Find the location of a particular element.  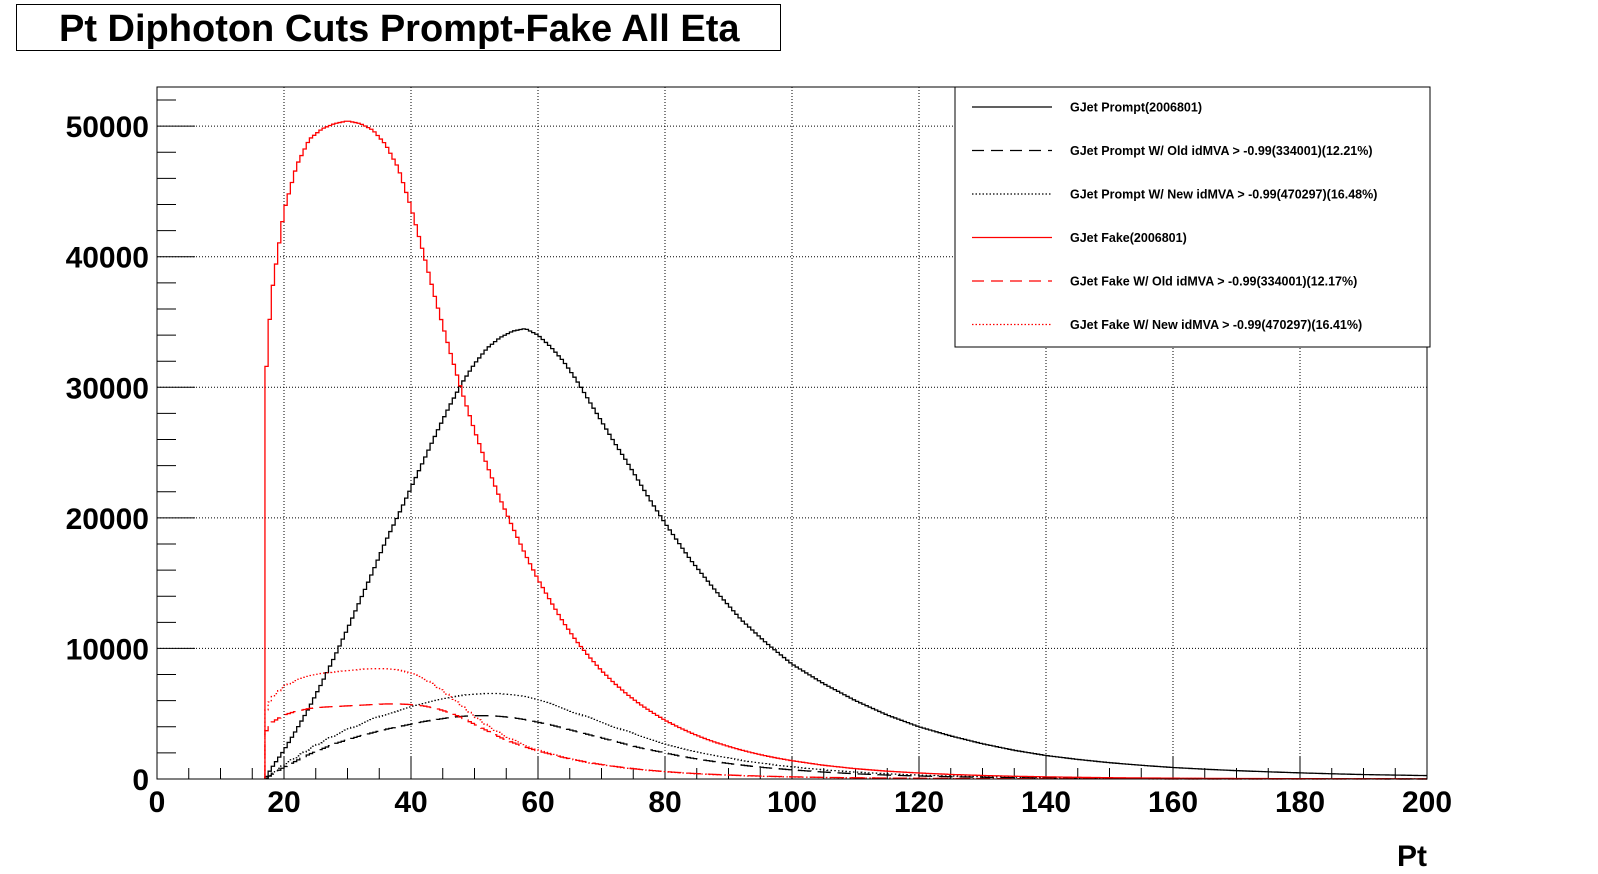

x-tick-label: 20 is located at coordinates (283, 802).